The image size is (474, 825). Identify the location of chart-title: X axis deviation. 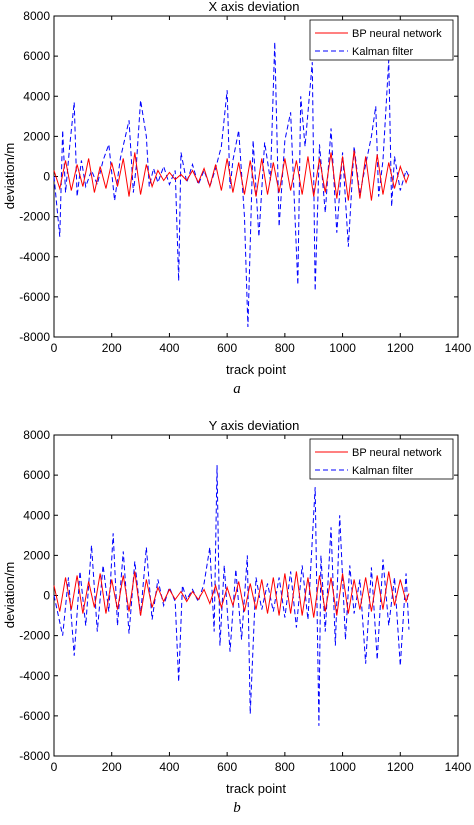
(253, 7).